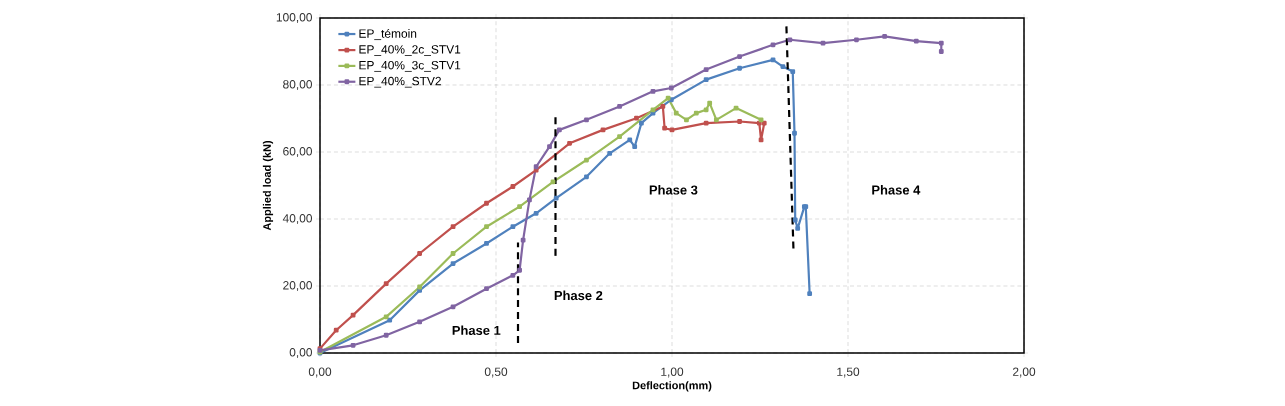 The height and width of the screenshot is (406, 1285). What do you see at coordinates (896, 190) in the screenshot?
I see `annotation: Phase 4` at bounding box center [896, 190].